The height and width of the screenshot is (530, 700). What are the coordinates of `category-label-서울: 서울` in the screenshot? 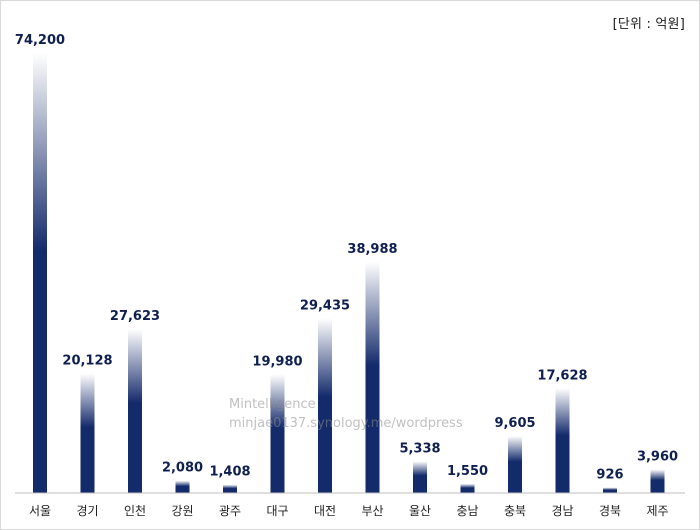 It's located at (40, 511).